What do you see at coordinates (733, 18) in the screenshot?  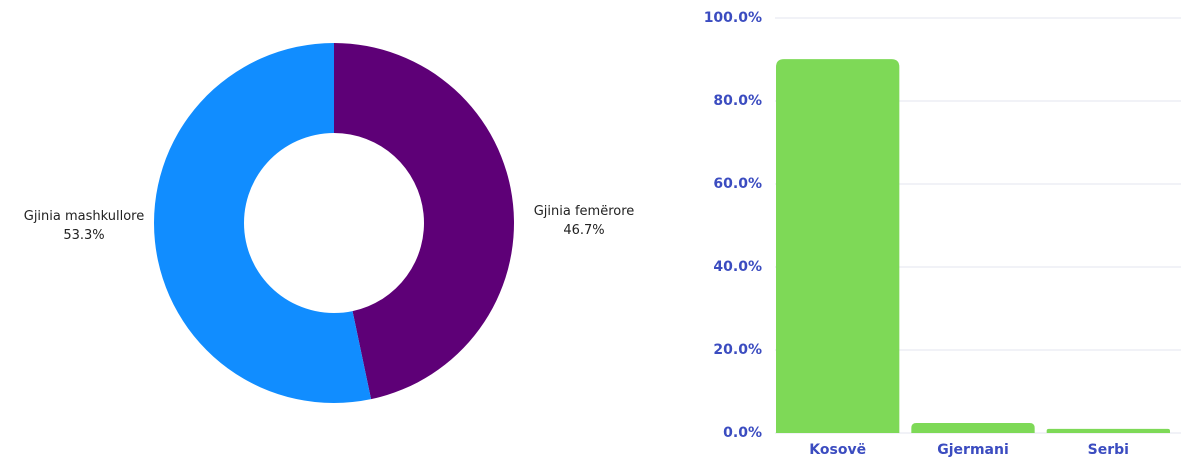 I see `y-tick-label: 100.0%` at bounding box center [733, 18].